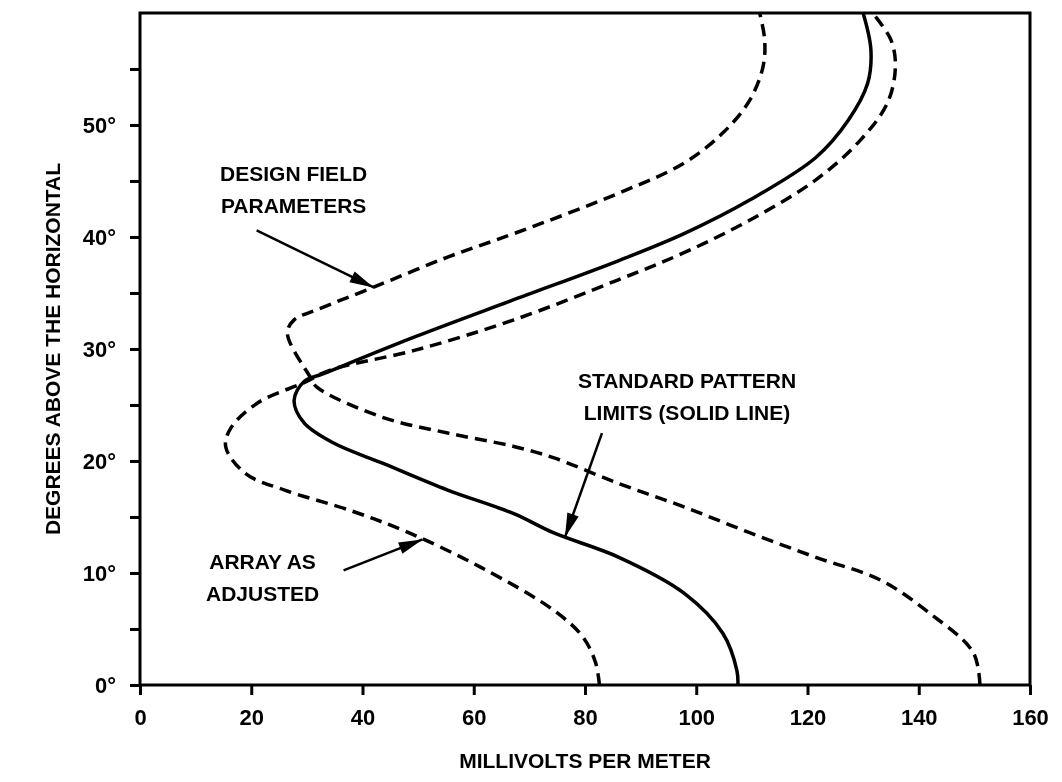 The height and width of the screenshot is (782, 1062). Describe the element at coordinates (474, 717) in the screenshot. I see `x-tick-label: 60` at that location.